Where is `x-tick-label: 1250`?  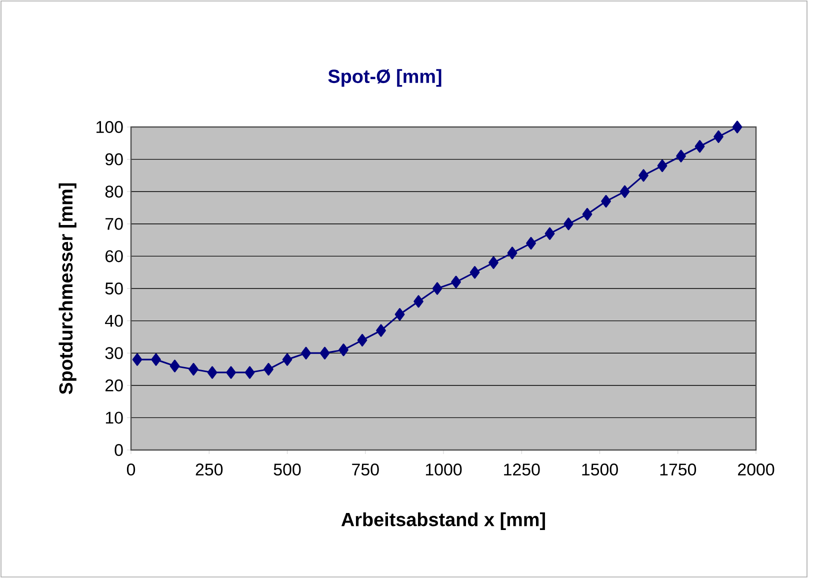 x-tick-label: 1250 is located at coordinates (522, 470).